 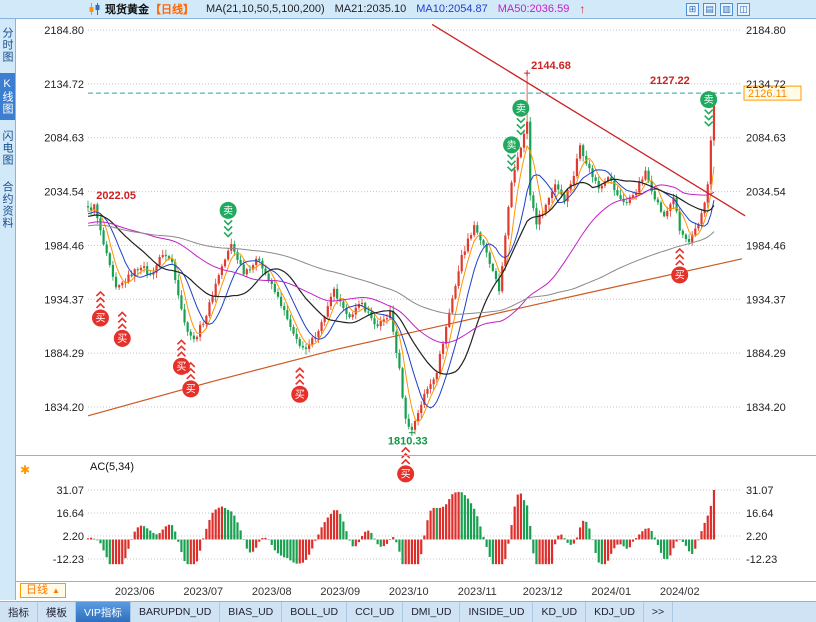 What do you see at coordinates (57, 612) in the screenshot?
I see `tab-模板: 模板` at bounding box center [57, 612].